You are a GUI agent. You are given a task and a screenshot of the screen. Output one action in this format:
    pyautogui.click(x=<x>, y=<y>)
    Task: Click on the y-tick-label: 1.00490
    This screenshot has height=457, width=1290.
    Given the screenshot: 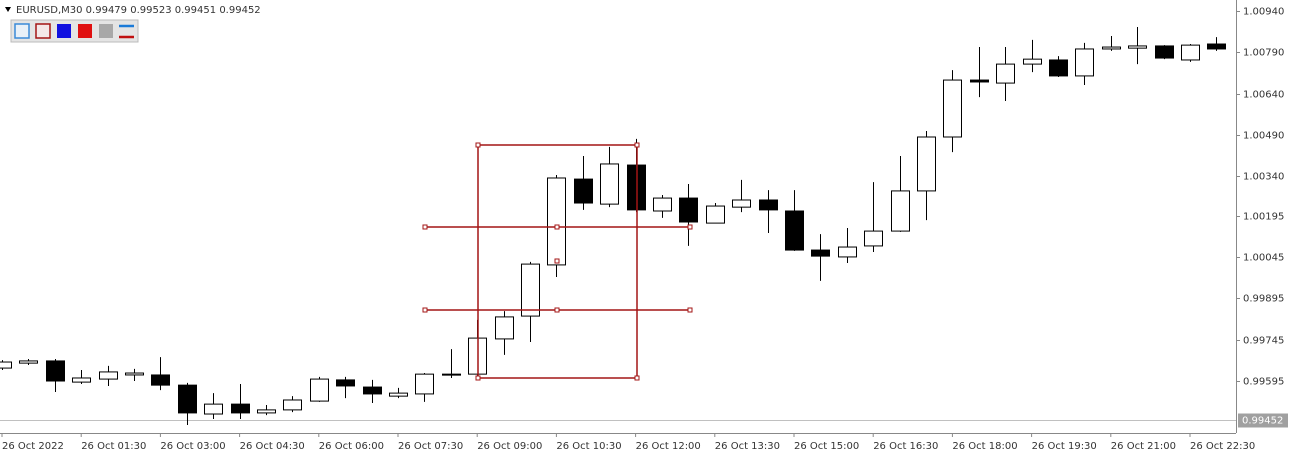 What is the action you would take?
    pyautogui.click(x=1263, y=136)
    